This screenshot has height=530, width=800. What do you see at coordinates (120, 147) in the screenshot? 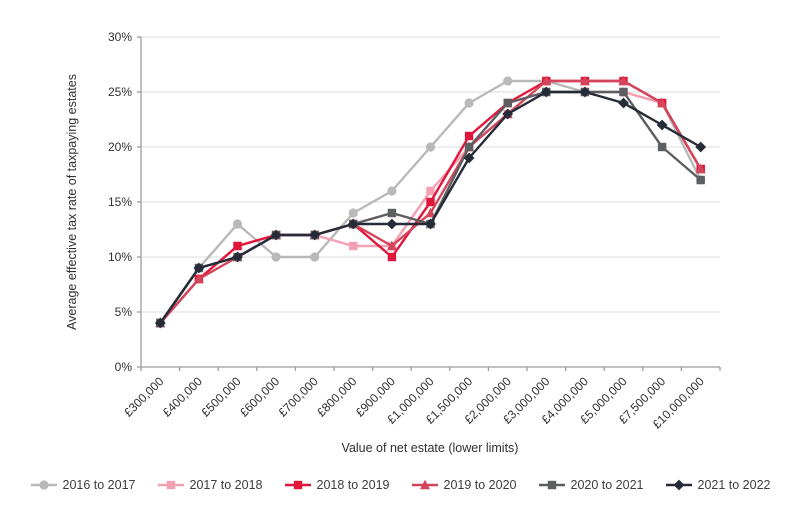
I see `y-tick-label: 20%` at bounding box center [120, 147].